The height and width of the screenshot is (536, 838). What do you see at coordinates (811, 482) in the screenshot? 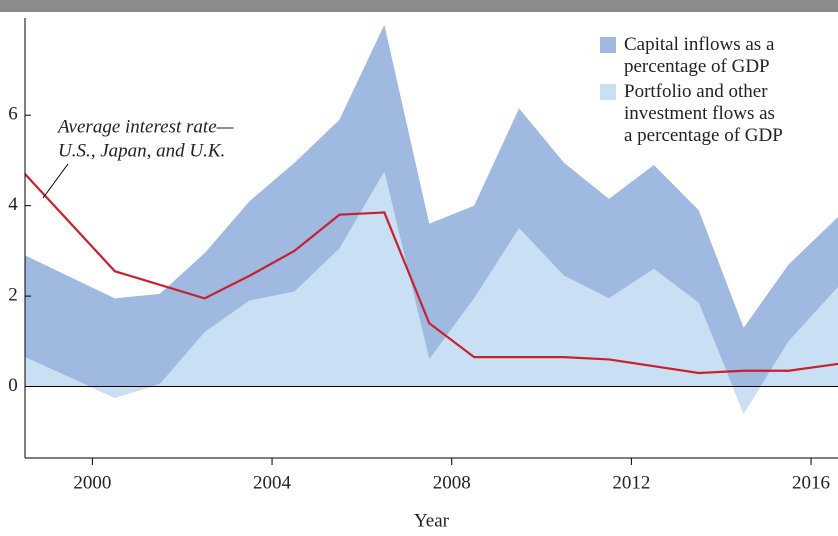
I see `x-tick-label: 2016` at bounding box center [811, 482].